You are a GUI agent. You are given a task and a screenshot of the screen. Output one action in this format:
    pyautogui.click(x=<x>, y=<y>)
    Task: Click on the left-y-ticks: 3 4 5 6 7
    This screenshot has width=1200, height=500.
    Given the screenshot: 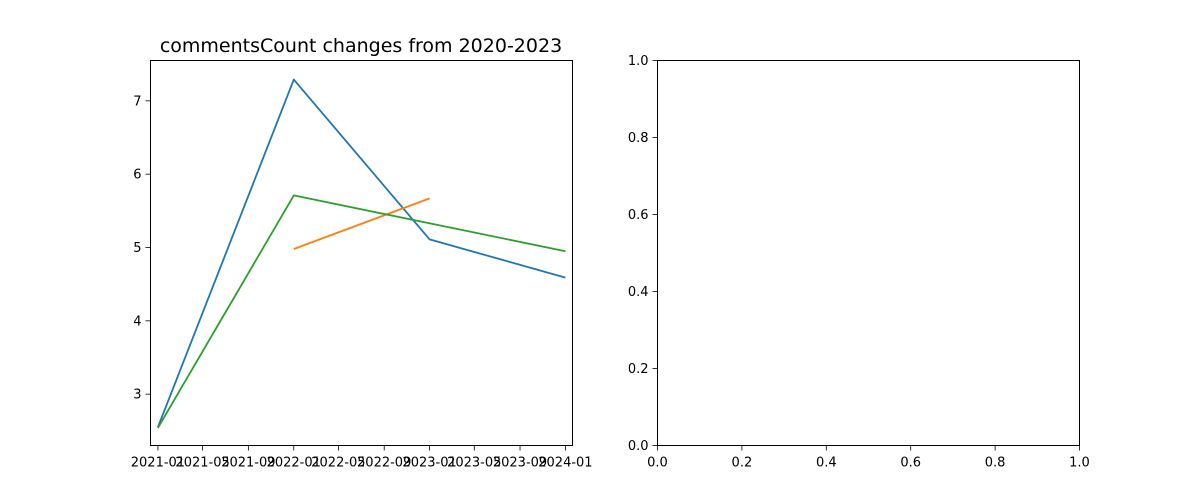 What is the action you would take?
    pyautogui.click(x=142, y=248)
    